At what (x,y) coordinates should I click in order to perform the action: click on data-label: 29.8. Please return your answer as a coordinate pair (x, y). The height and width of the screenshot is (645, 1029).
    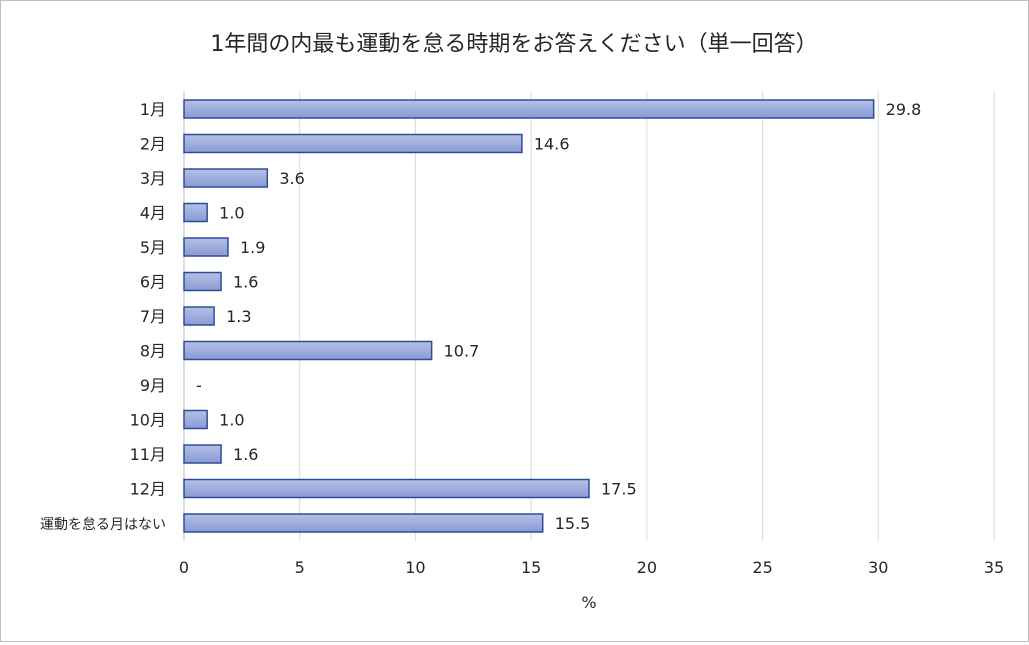
    Looking at the image, I should click on (904, 109).